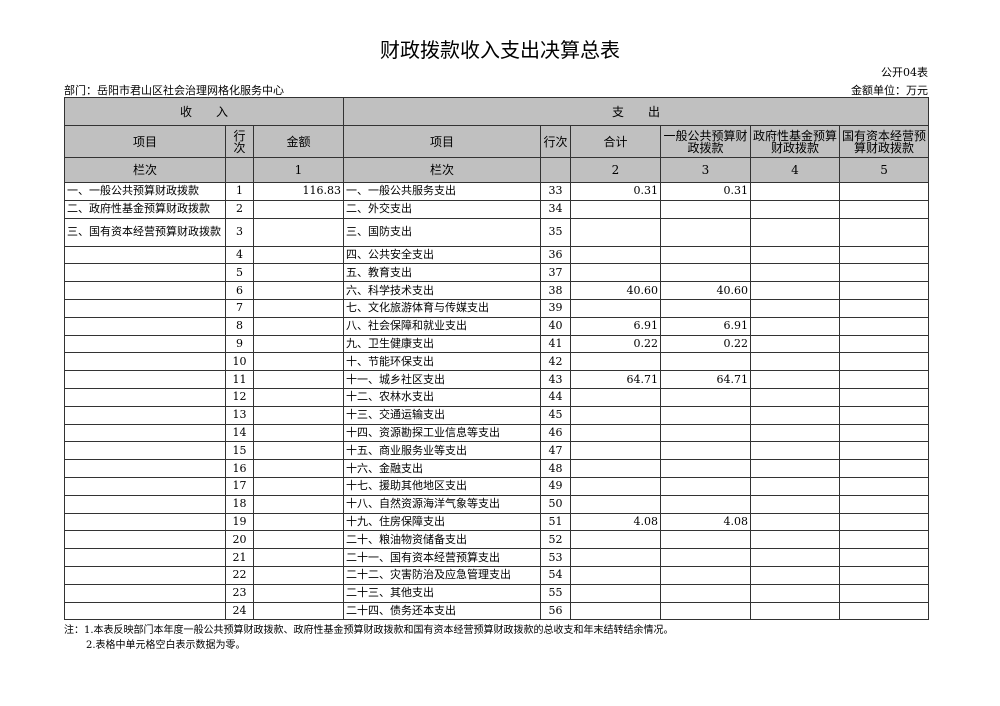 Image resolution: width=1000 pixels, height=706 pixels. I want to click on table-row: 一、一般公共预算财政拨款 1 116.83 一、一般公共服务支出 33 0.31 0.31, so click(497, 191).